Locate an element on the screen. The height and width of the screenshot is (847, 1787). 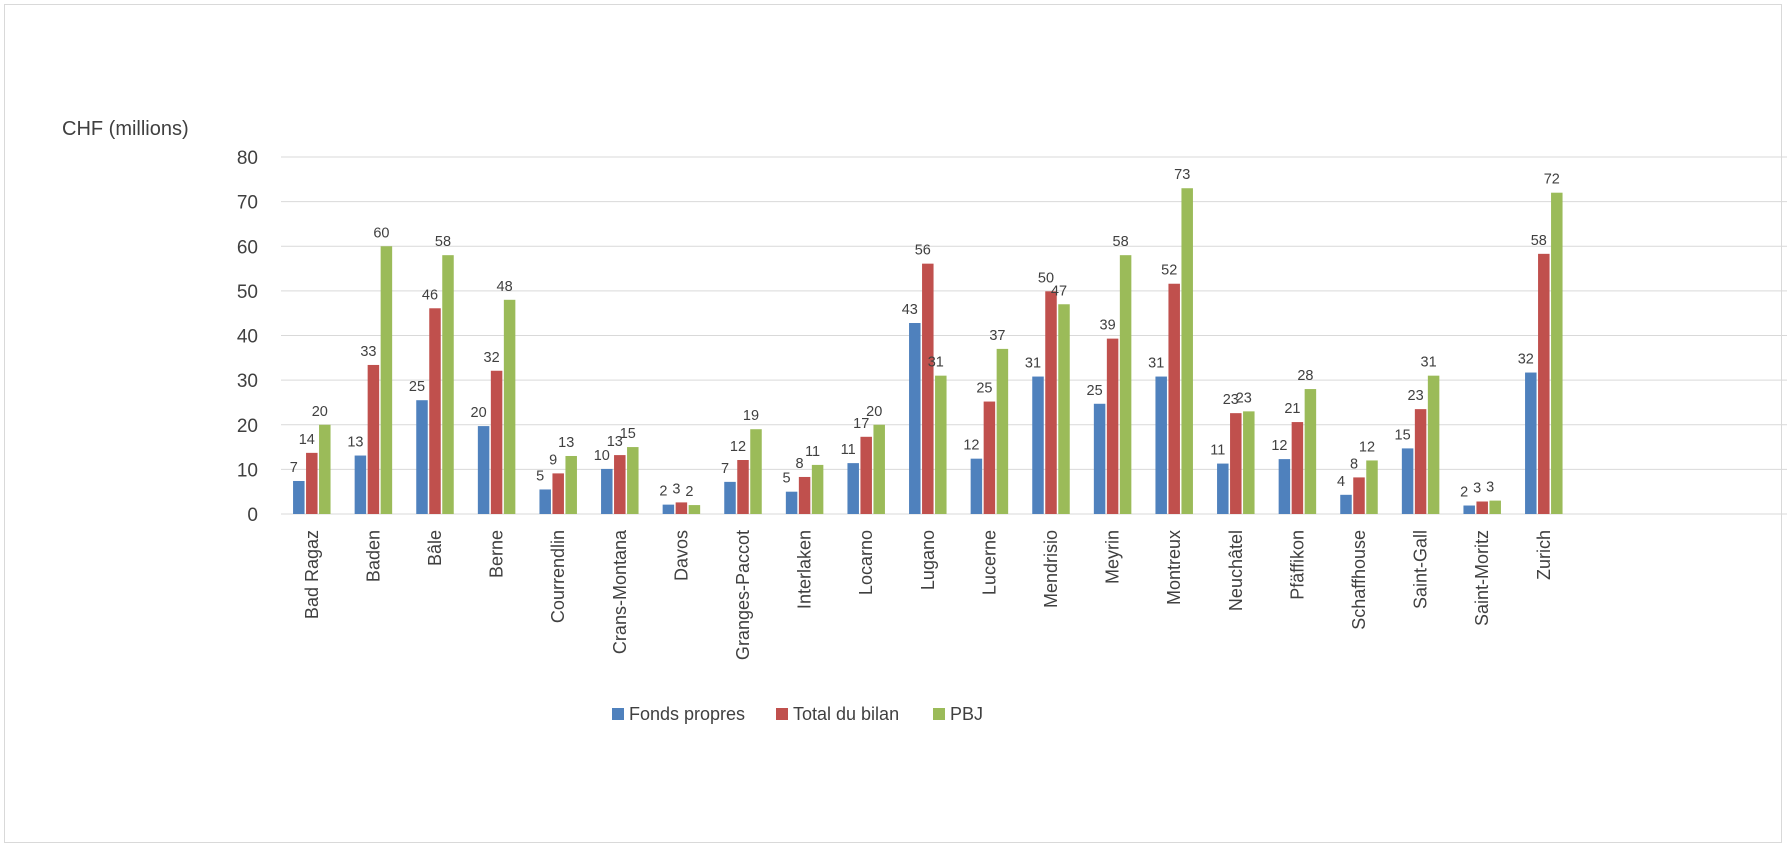
x-tick-label: Locarno is located at coordinates (866, 562).